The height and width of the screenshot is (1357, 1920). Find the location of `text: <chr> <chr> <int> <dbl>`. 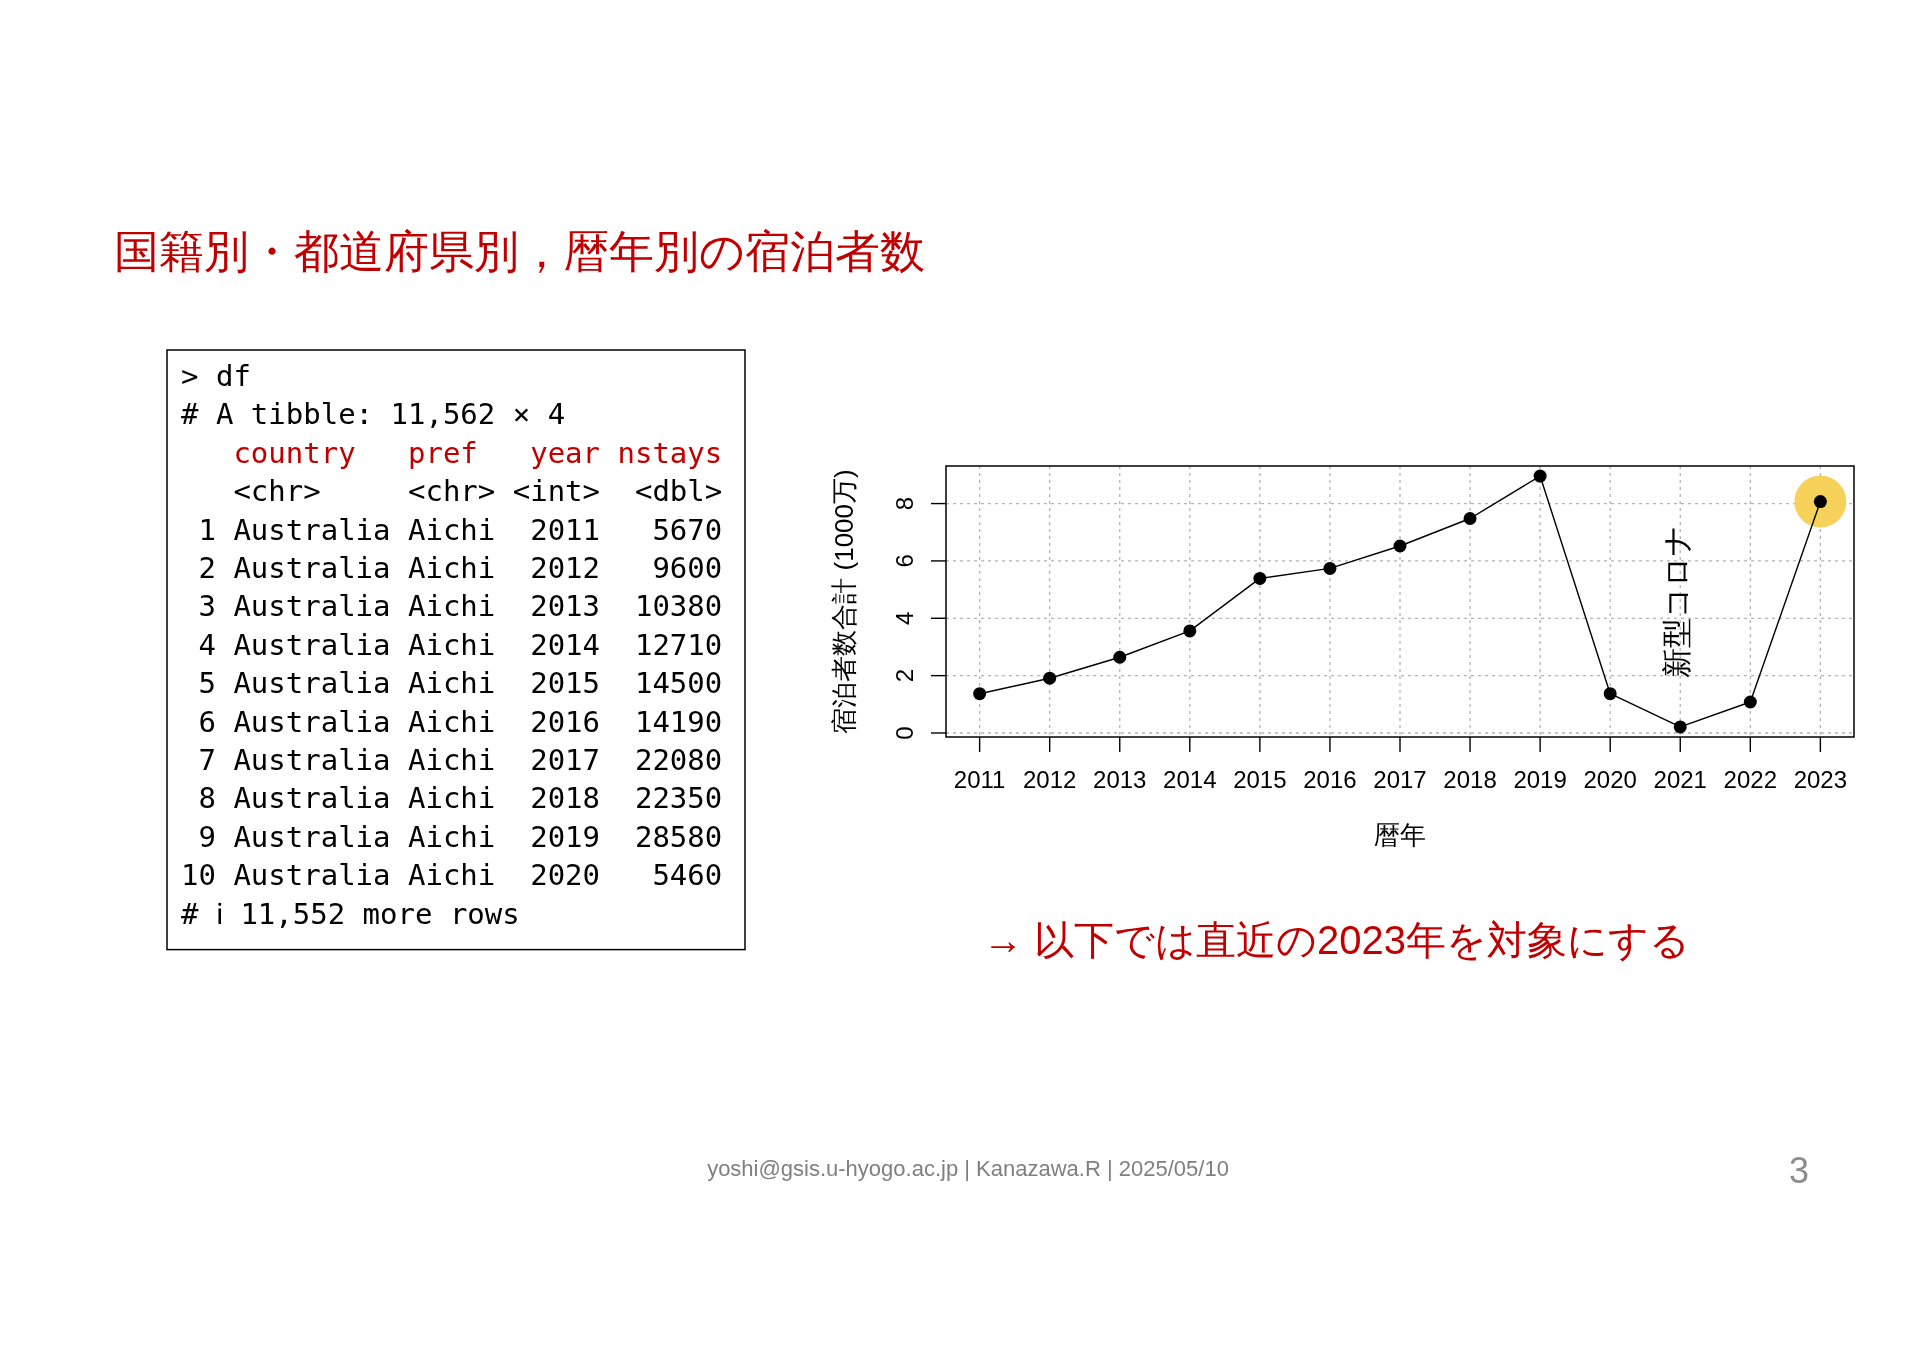

text: <chr> <chr> <int> <dbl> is located at coordinates (452, 491).